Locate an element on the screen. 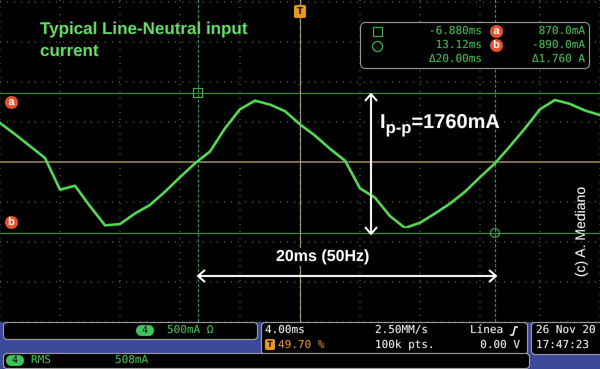 The height and width of the screenshot is (369, 600). text: a is located at coordinates (496, 31).